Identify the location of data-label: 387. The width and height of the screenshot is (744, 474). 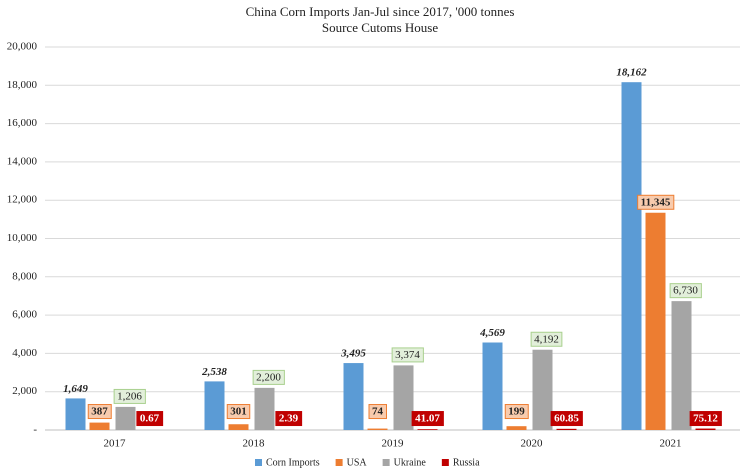
(99, 412).